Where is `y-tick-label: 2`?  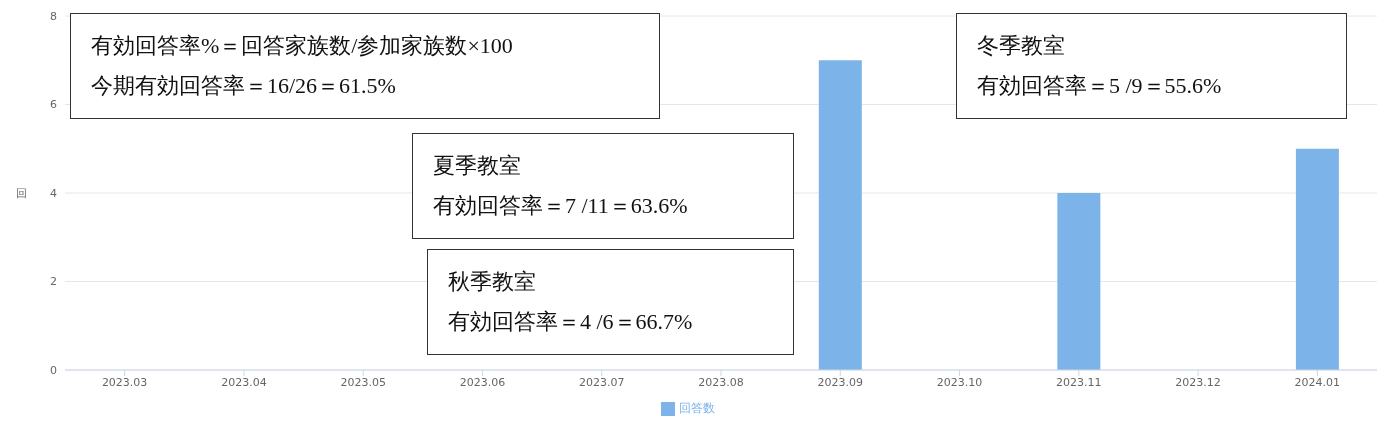 y-tick-label: 2 is located at coordinates (53, 282).